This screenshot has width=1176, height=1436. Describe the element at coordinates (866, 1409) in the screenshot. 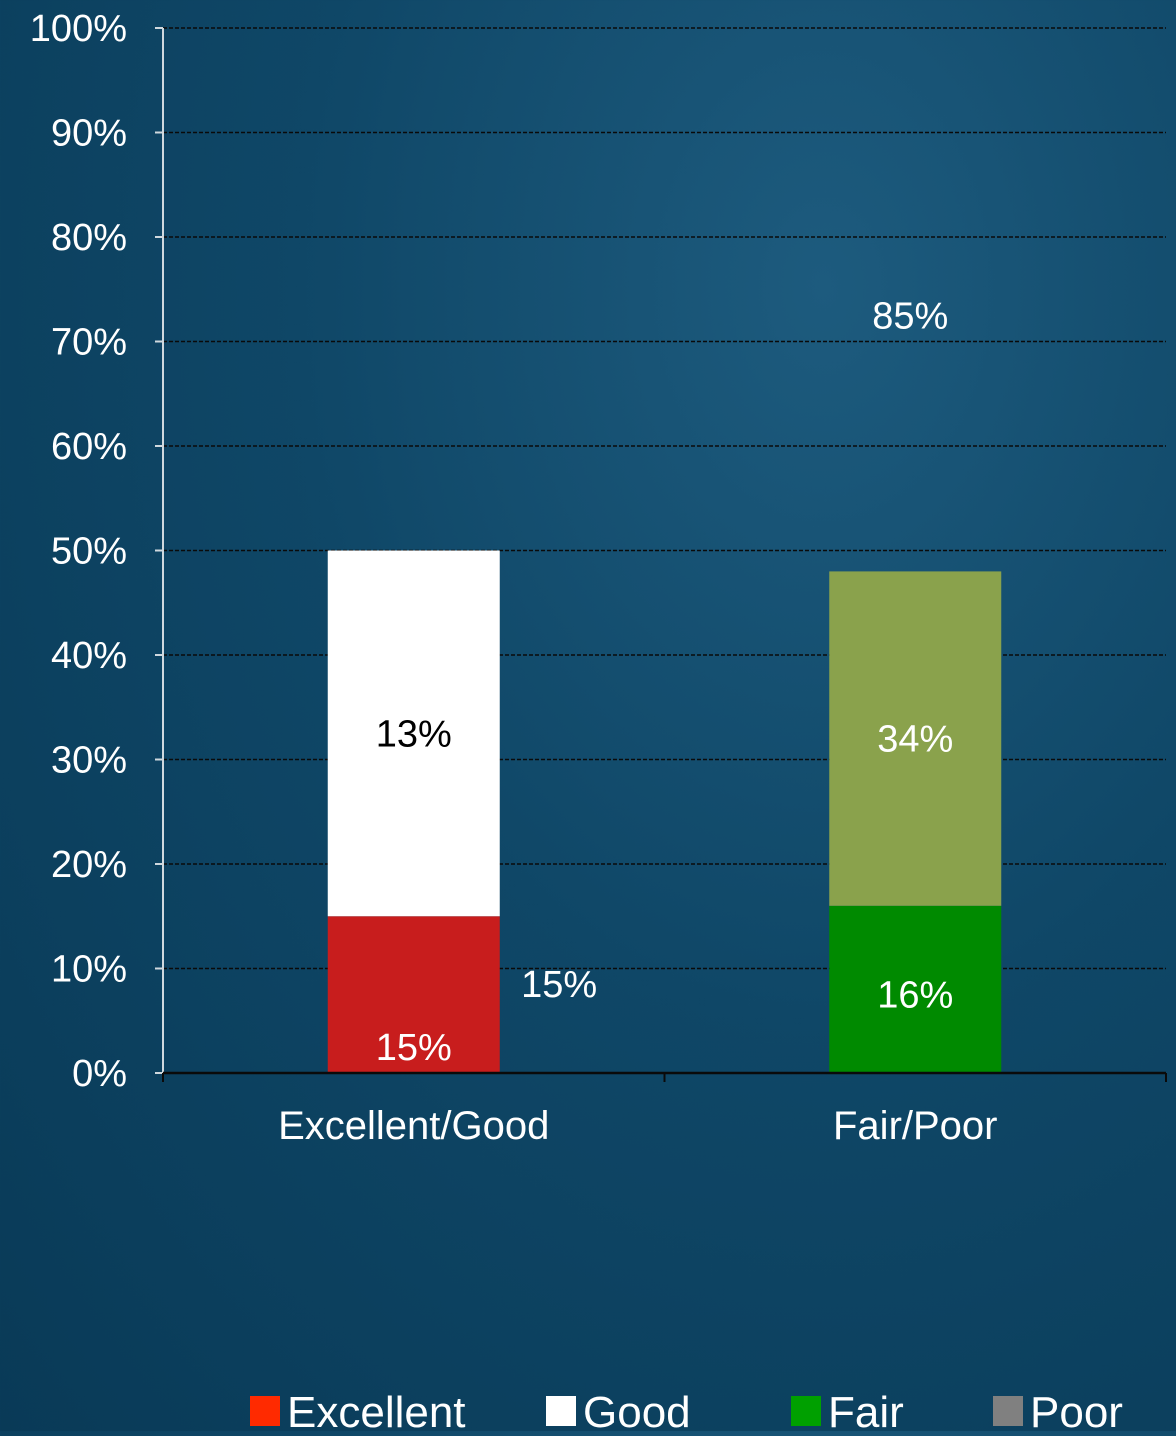

I see `legend-label-fair: Fair` at that location.